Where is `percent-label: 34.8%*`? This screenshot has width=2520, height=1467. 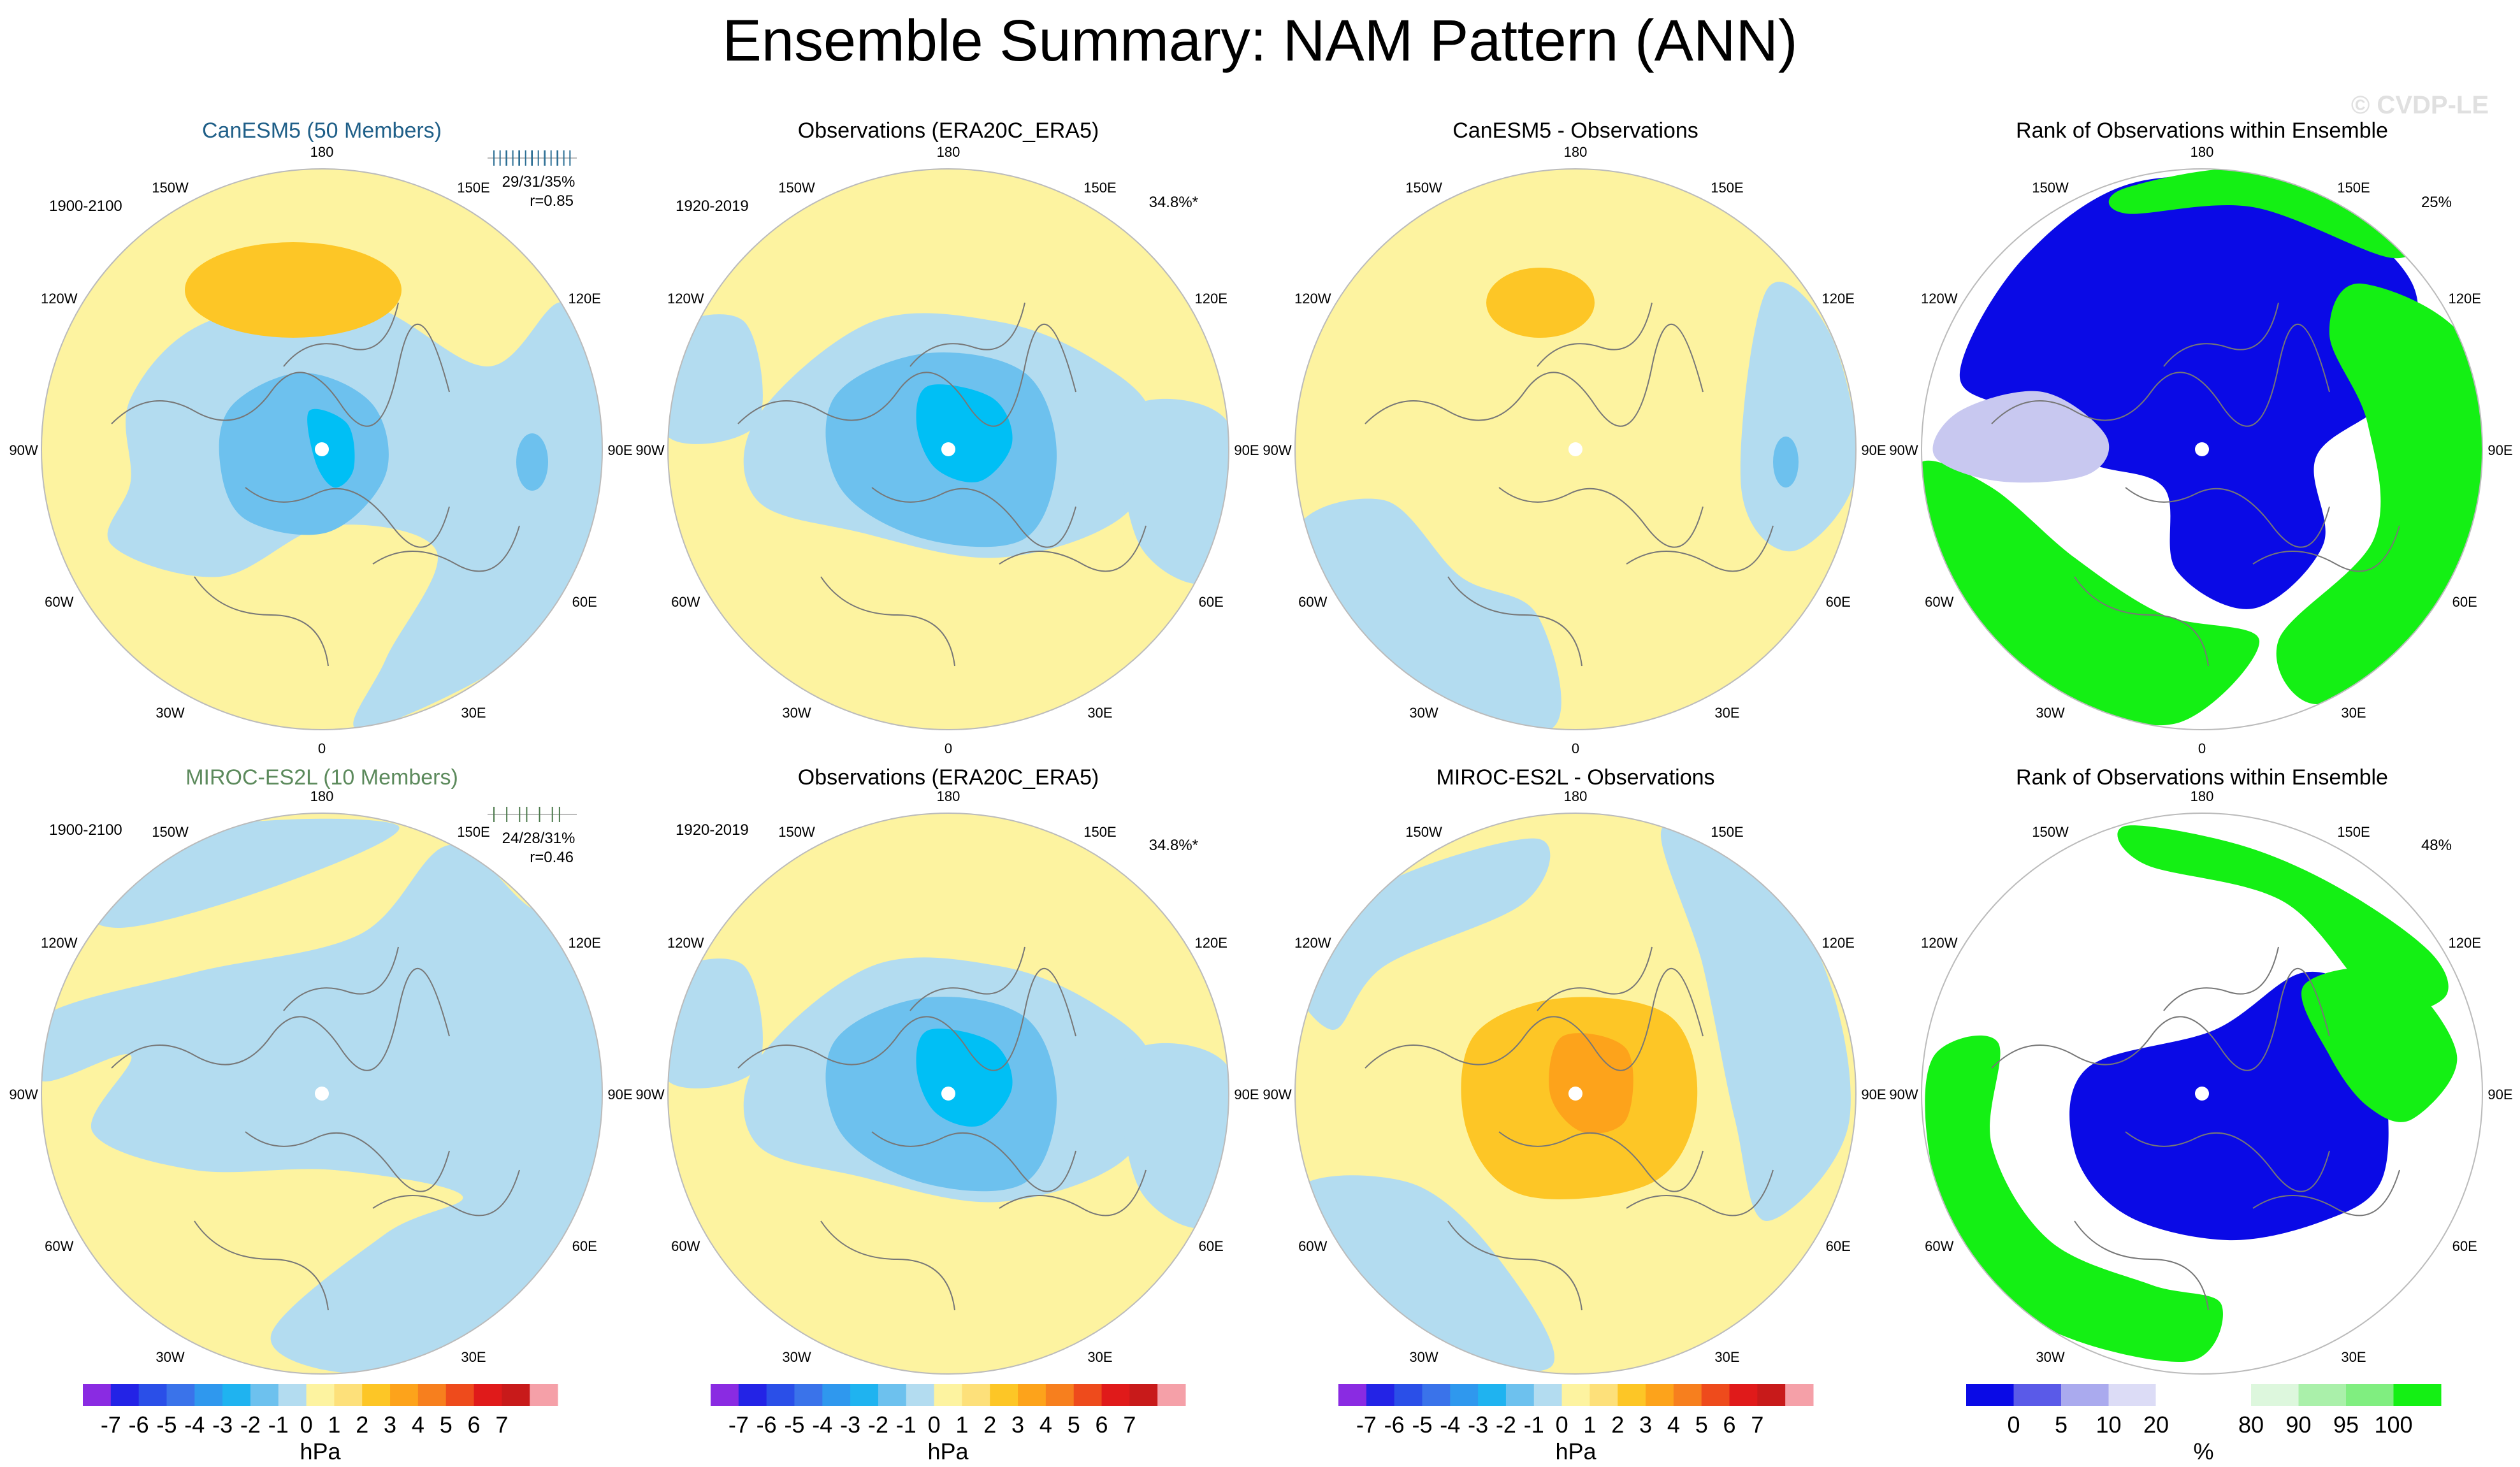
percent-label: 34.8%* is located at coordinates (1173, 845).